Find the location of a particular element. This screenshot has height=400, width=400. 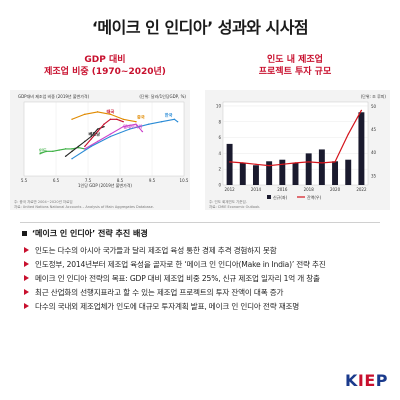

right-y-left-tick-label: 0 is located at coordinates (219, 185).